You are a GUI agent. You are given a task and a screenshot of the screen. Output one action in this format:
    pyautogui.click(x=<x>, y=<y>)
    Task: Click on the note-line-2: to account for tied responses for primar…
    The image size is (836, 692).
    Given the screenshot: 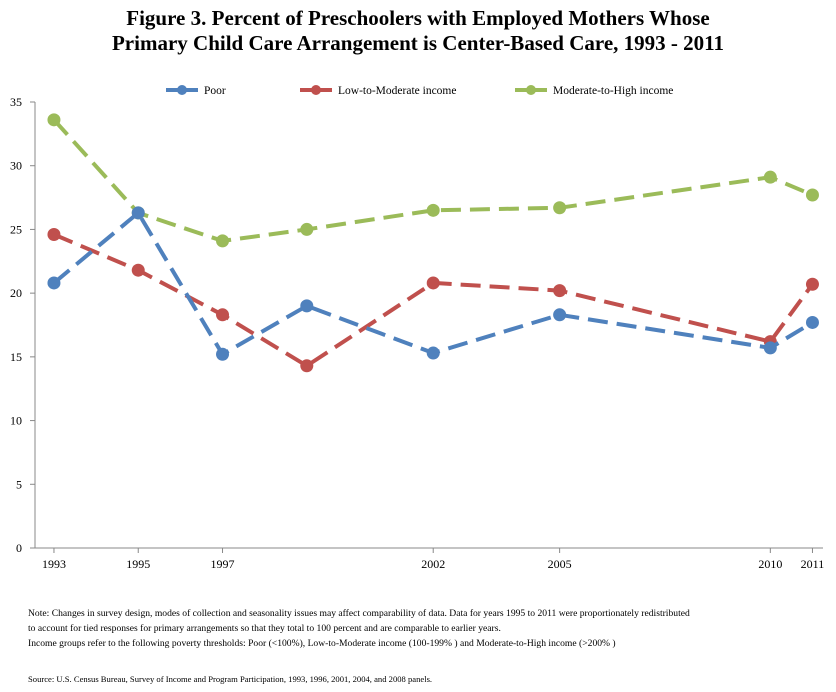 What is the action you would take?
    pyautogui.click(x=264, y=628)
    